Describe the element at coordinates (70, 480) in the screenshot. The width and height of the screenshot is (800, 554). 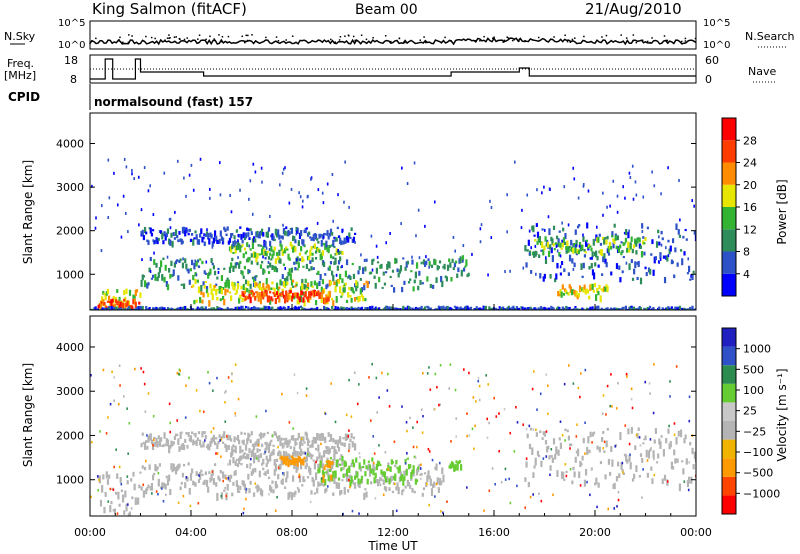
I see `velocity-ytick-label: 1000` at that location.